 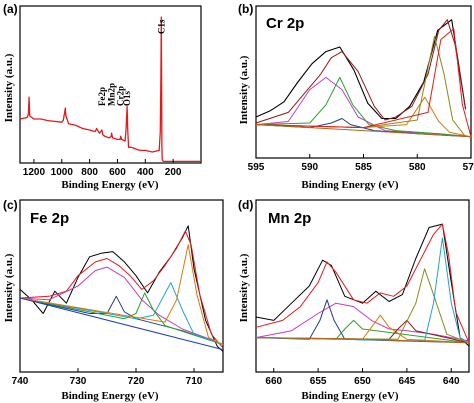 I want to click on panel-c-series, so click(x=121, y=288).